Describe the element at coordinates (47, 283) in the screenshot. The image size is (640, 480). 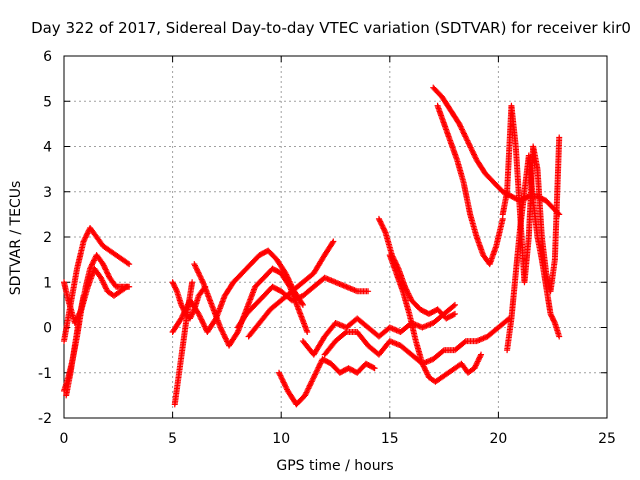
I see `y-tick-label: 1` at that location.